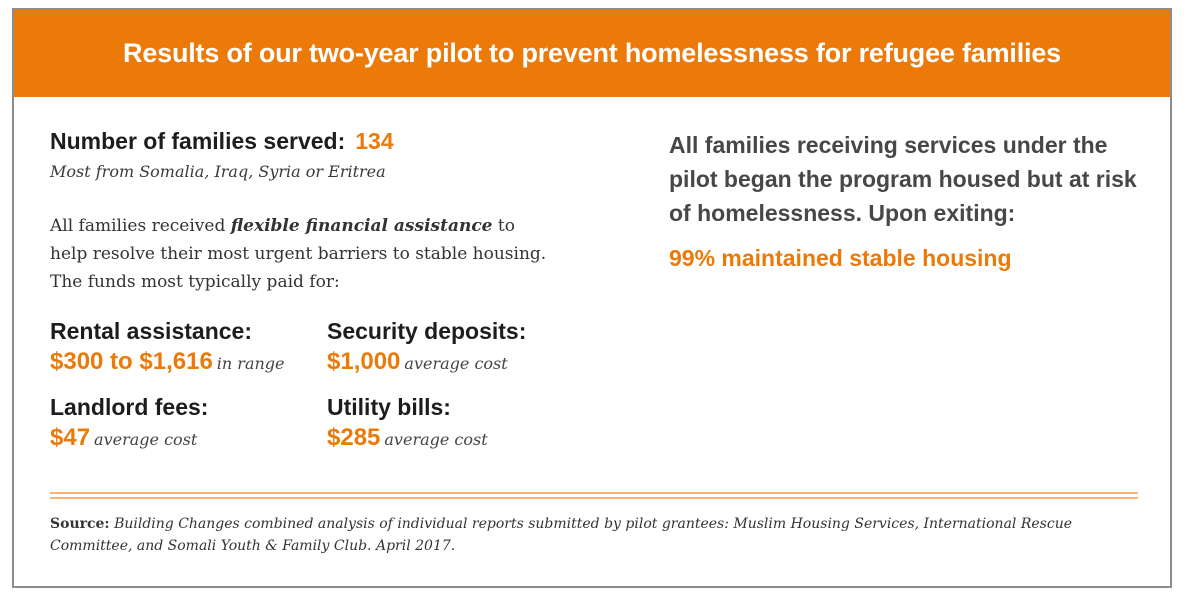 The image size is (1186, 604). I want to click on cost-note: in range, so click(250, 363).